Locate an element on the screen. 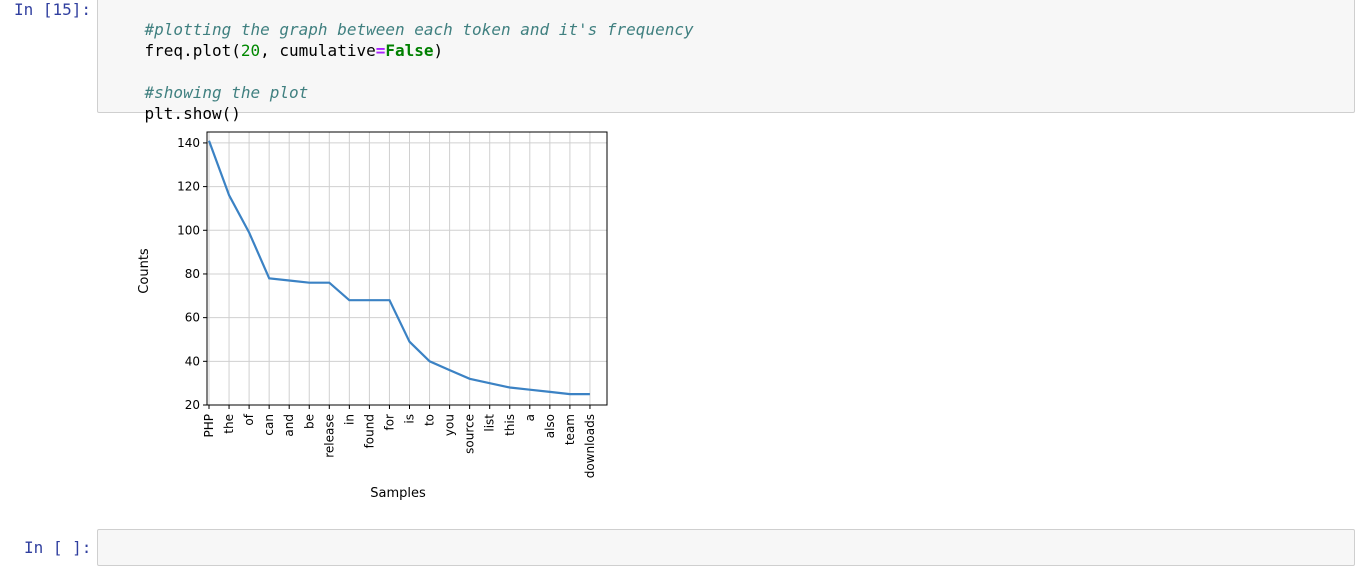 This screenshot has height=576, width=1355. x-tick-label: a is located at coordinates (530, 417).